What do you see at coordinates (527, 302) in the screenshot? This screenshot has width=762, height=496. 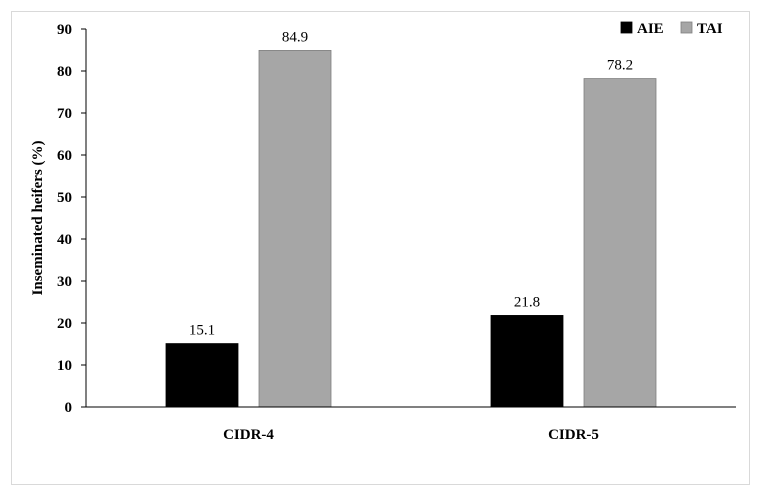 I see `data-label: 21.8` at bounding box center [527, 302].